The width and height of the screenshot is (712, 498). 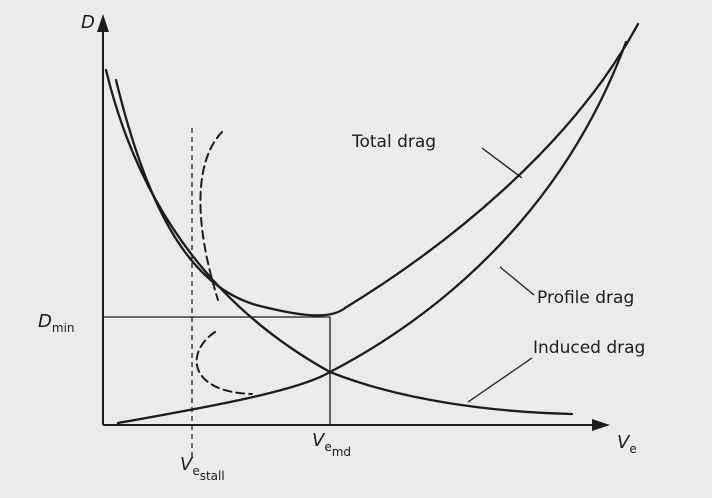 I want to click on leader-induced-drag, so click(x=500, y=380).